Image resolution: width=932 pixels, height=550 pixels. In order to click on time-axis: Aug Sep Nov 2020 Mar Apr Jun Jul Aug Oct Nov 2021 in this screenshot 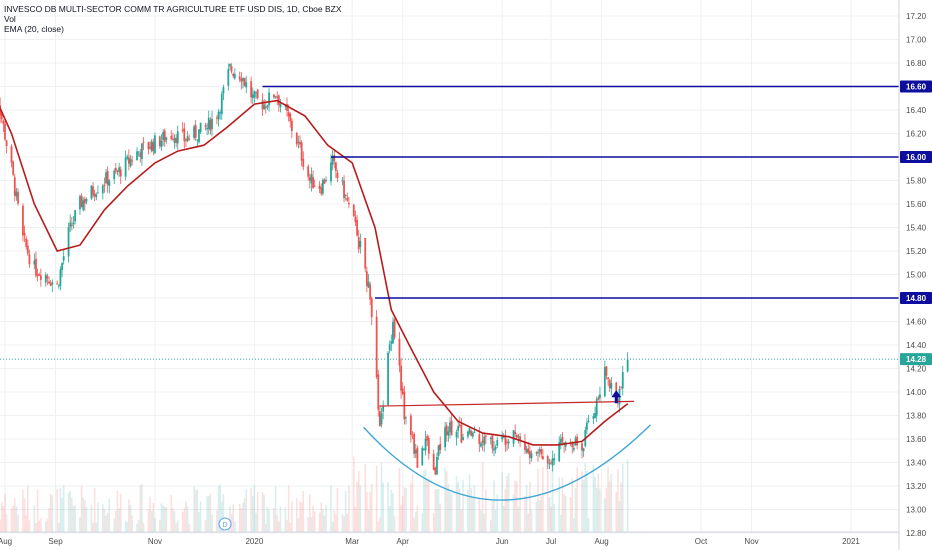, I will do `click(430, 541)`.